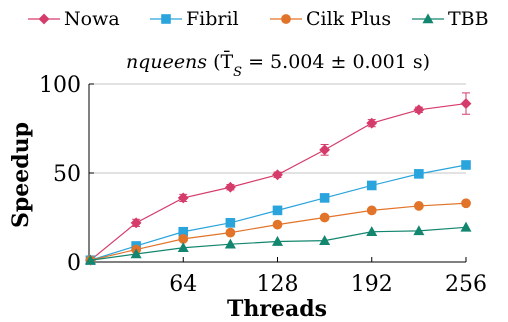 The height and width of the screenshot is (322, 508). What do you see at coordinates (237, 72) in the screenshot?
I see `chart-title-sub: S` at bounding box center [237, 72].